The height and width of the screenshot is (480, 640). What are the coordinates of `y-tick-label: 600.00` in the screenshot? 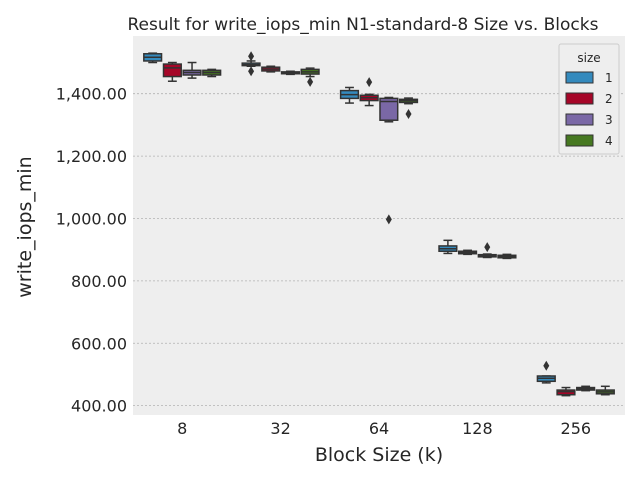 It's located at (99, 343).